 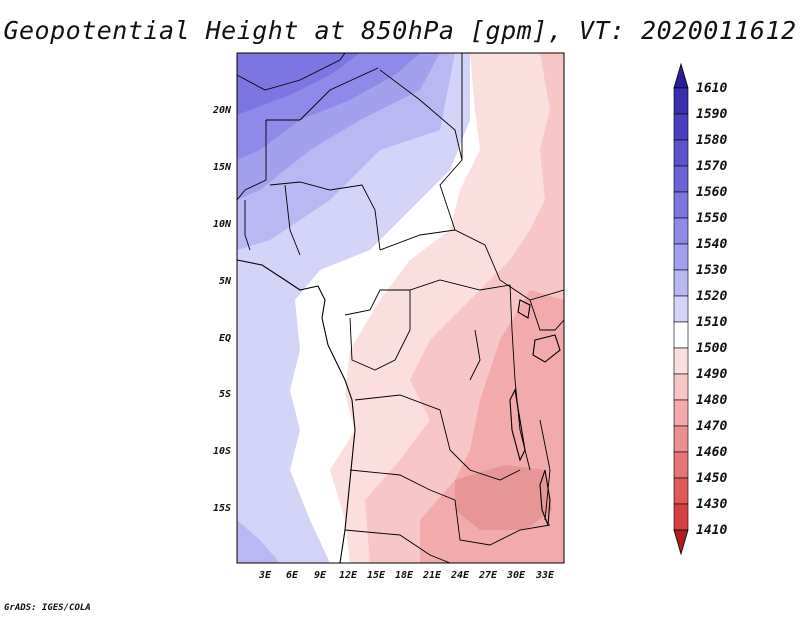 I want to click on lon-label-18e: 18E, so click(x=404, y=575).